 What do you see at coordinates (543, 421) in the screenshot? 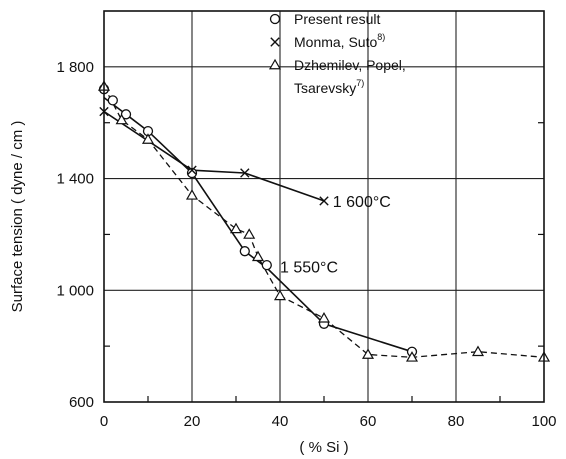
I see `x-tick-label: 100` at bounding box center [543, 421].